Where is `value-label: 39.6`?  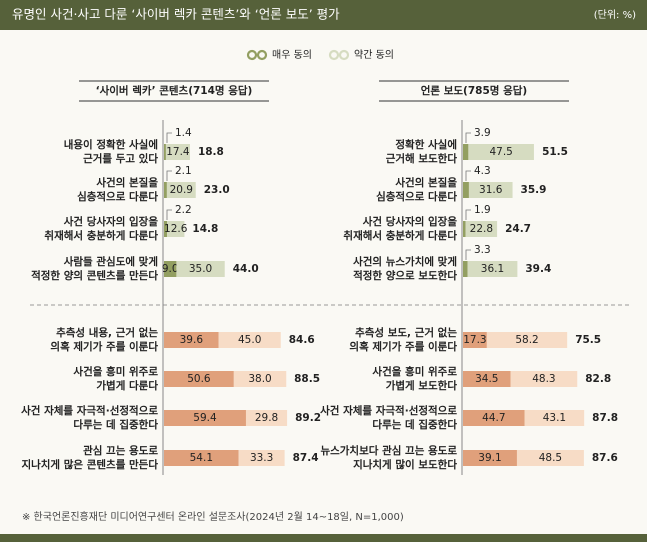
value-label: 39.6 is located at coordinates (192, 340).